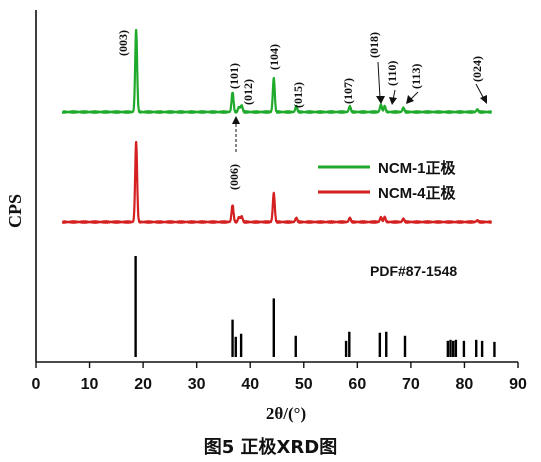 Image resolution: width=541 pixels, height=462 pixels. What do you see at coordinates (387, 180) in the screenshot?
I see `legend: NCM-1正极 NCM-4正极` at bounding box center [387, 180].